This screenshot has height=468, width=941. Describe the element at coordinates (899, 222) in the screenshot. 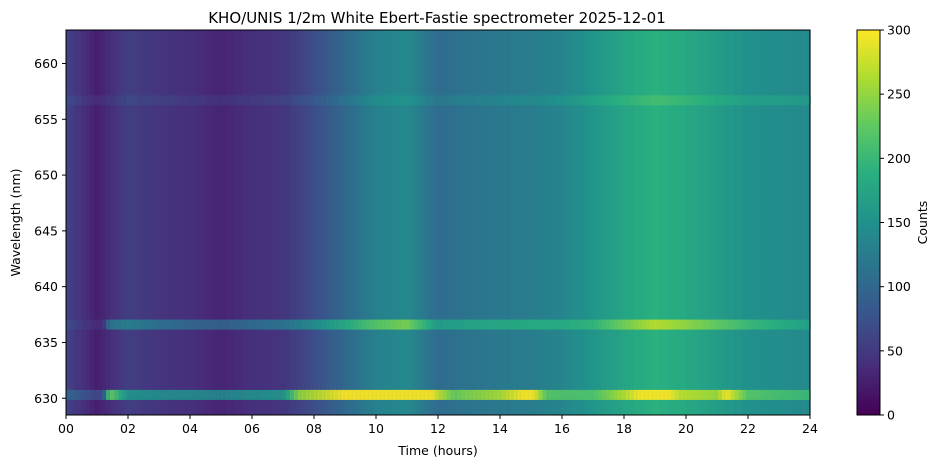

I see `colorbar-tick-label: 150` at that location.